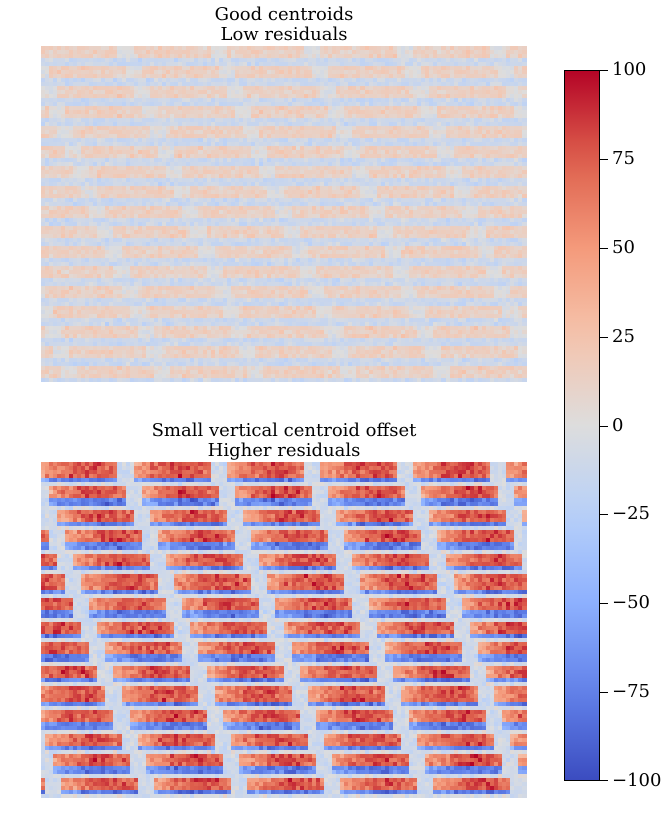  What do you see at coordinates (284, 14) in the screenshot?
I see `top-title-line-1: Good centroids` at bounding box center [284, 14].